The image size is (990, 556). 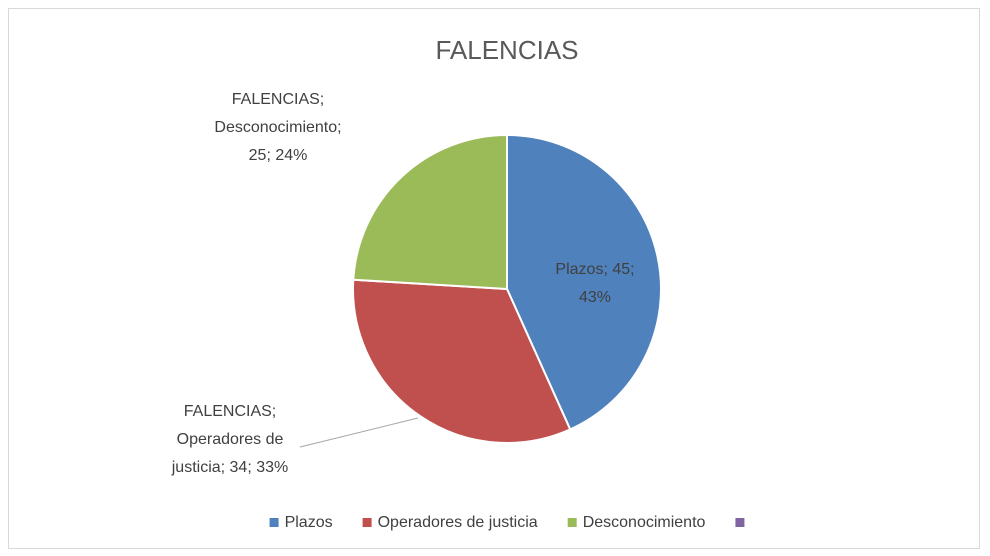 What do you see at coordinates (595, 297) in the screenshot?
I see `data-label: 43%` at bounding box center [595, 297].